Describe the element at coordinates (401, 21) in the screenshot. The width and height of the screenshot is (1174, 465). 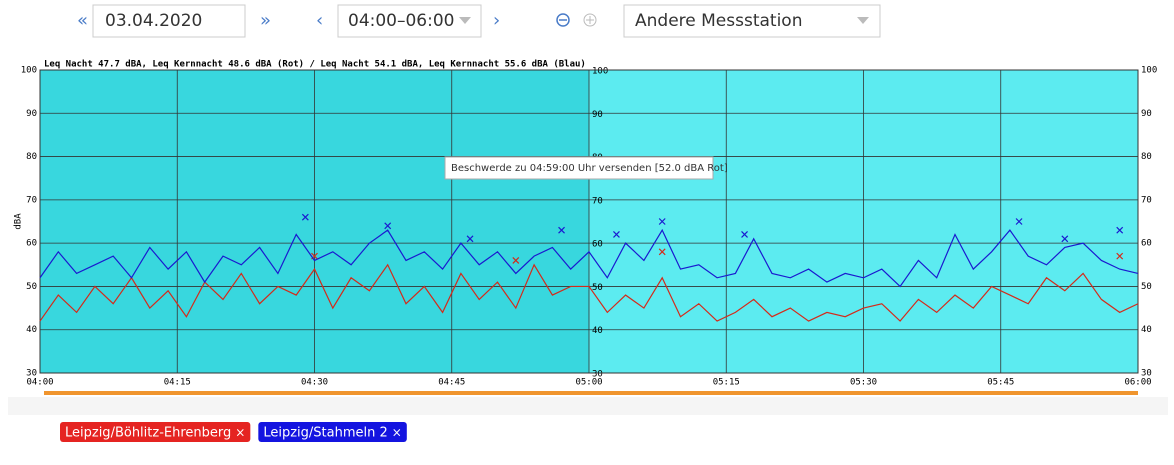
I see `range: 04:00–06:00` at that location.